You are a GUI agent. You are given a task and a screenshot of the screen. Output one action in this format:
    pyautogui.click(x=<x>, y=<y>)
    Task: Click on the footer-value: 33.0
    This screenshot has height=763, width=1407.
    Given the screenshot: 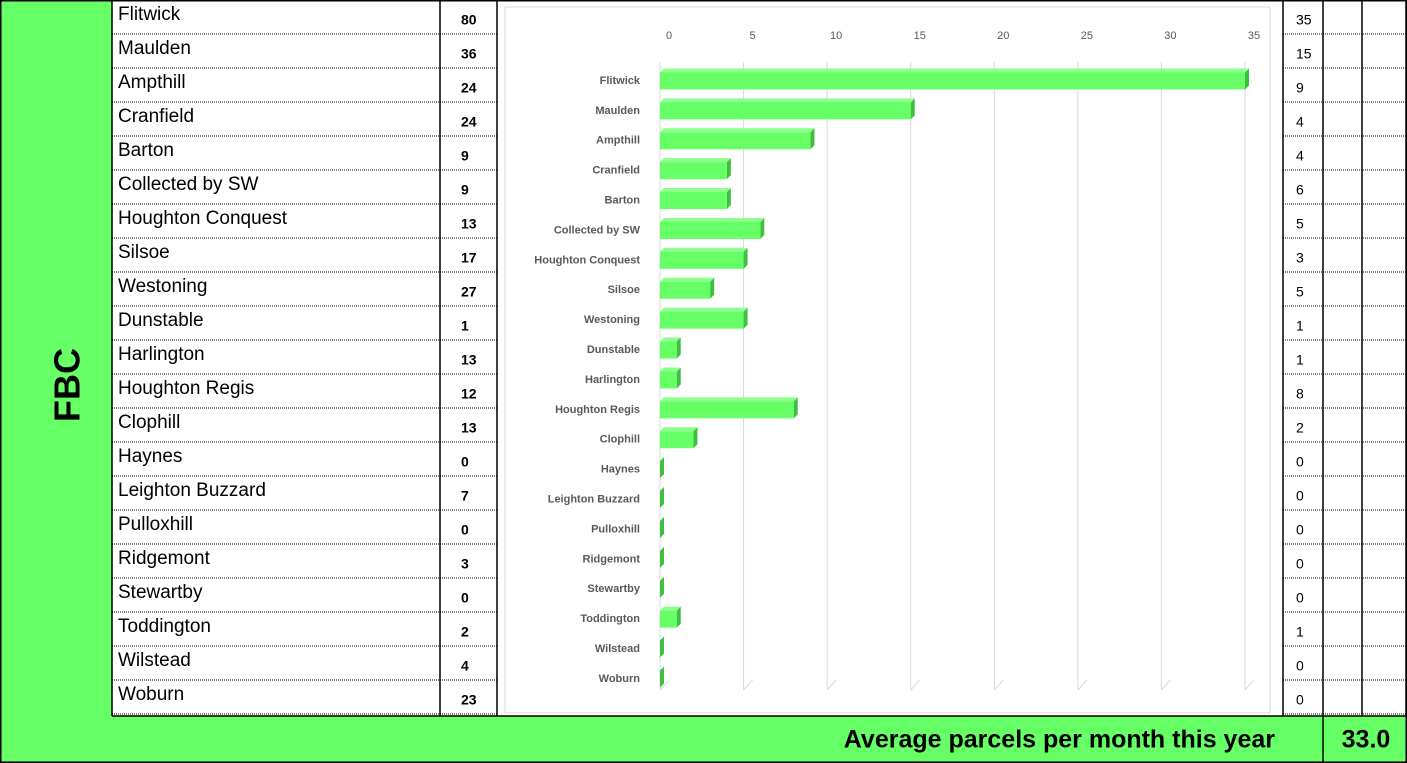 What is the action you would take?
    pyautogui.click(x=1366, y=740)
    